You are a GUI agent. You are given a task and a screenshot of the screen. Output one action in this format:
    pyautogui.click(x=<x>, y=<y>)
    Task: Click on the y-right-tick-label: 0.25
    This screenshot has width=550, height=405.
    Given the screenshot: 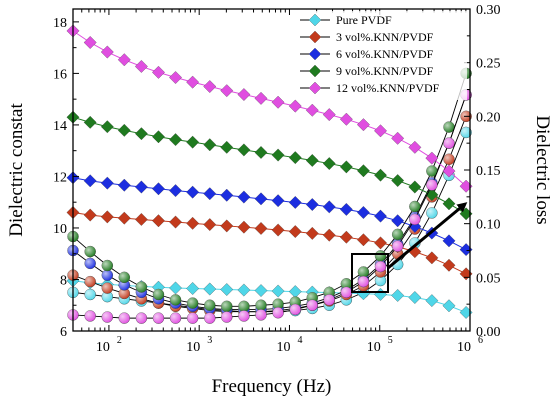 What is the action you would take?
    pyautogui.click(x=488, y=64)
    